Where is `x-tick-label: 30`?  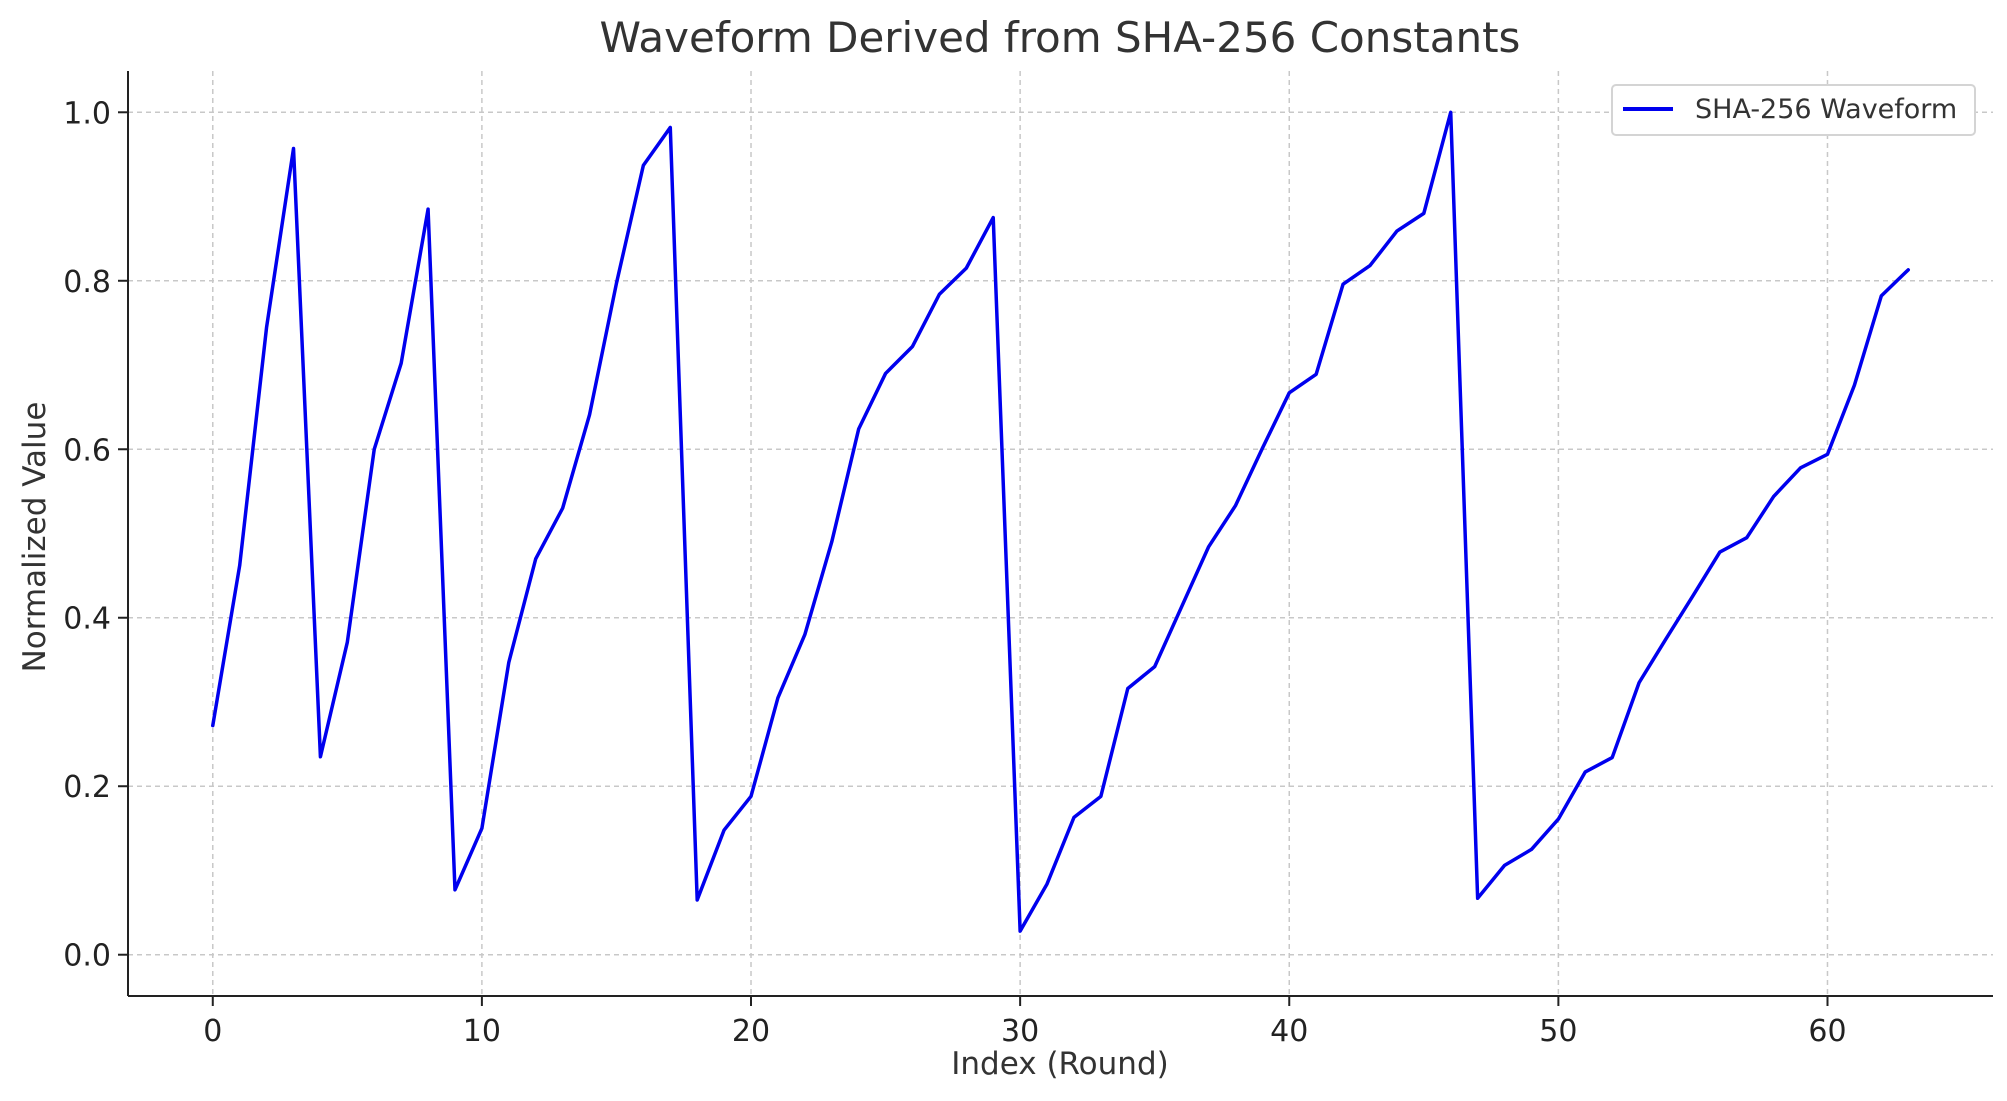 x-tick-label: 30 is located at coordinates (1020, 1031).